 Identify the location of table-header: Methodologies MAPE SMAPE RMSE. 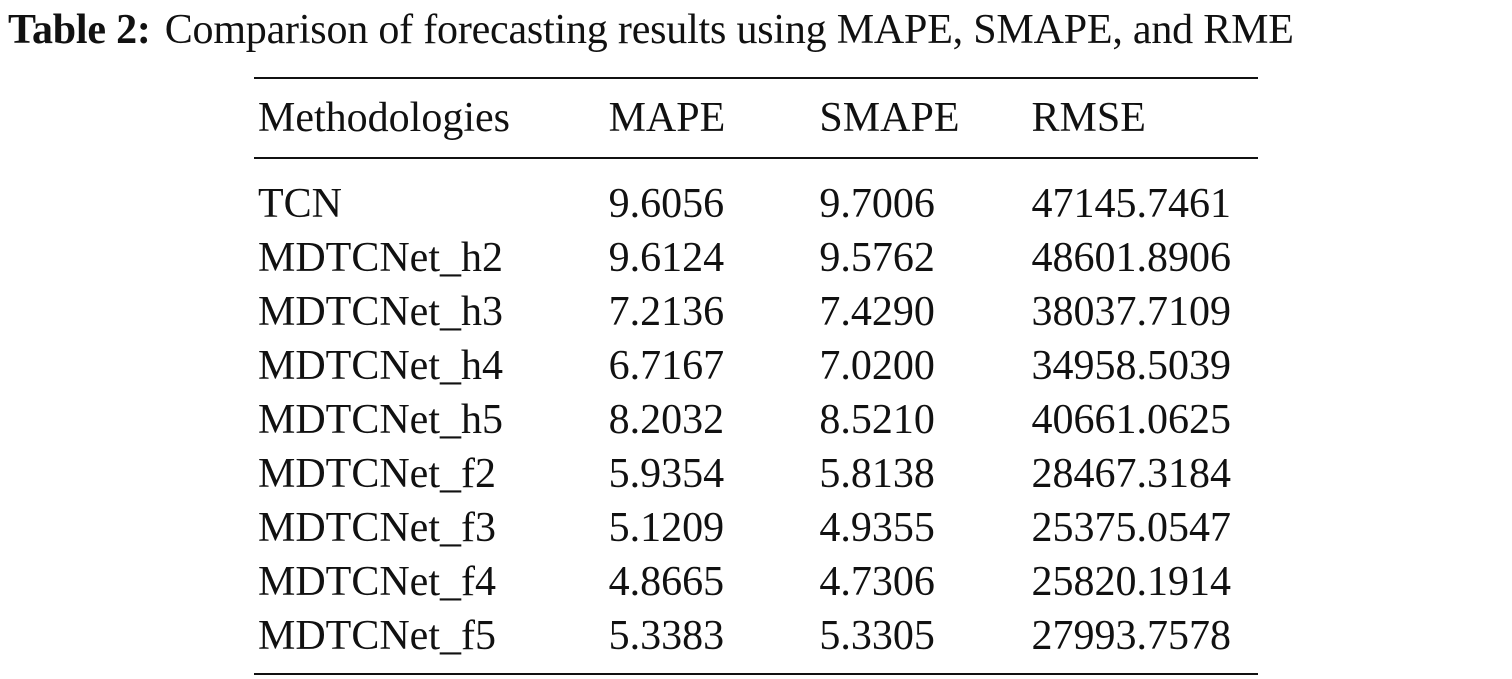
(756, 118).